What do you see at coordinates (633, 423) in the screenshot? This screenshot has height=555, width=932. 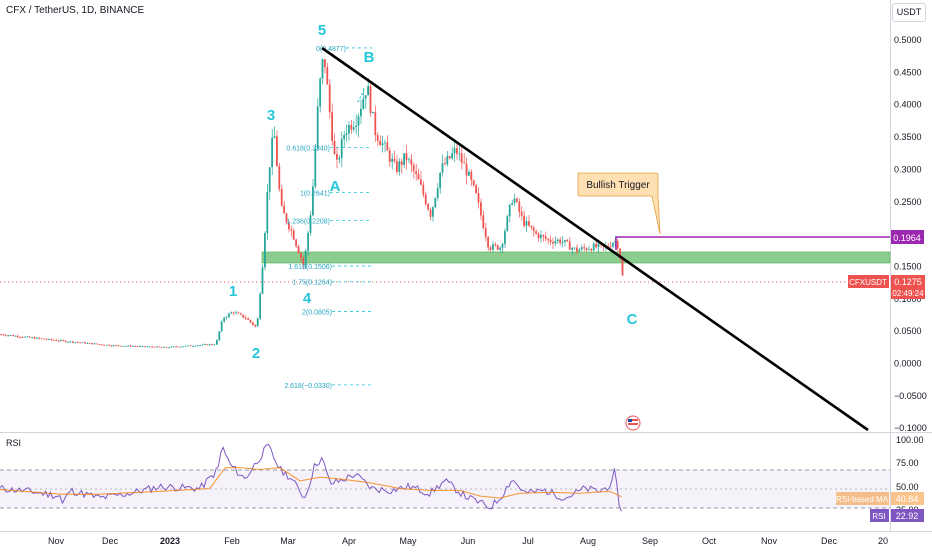 I see `us-flag-icon` at bounding box center [633, 423].